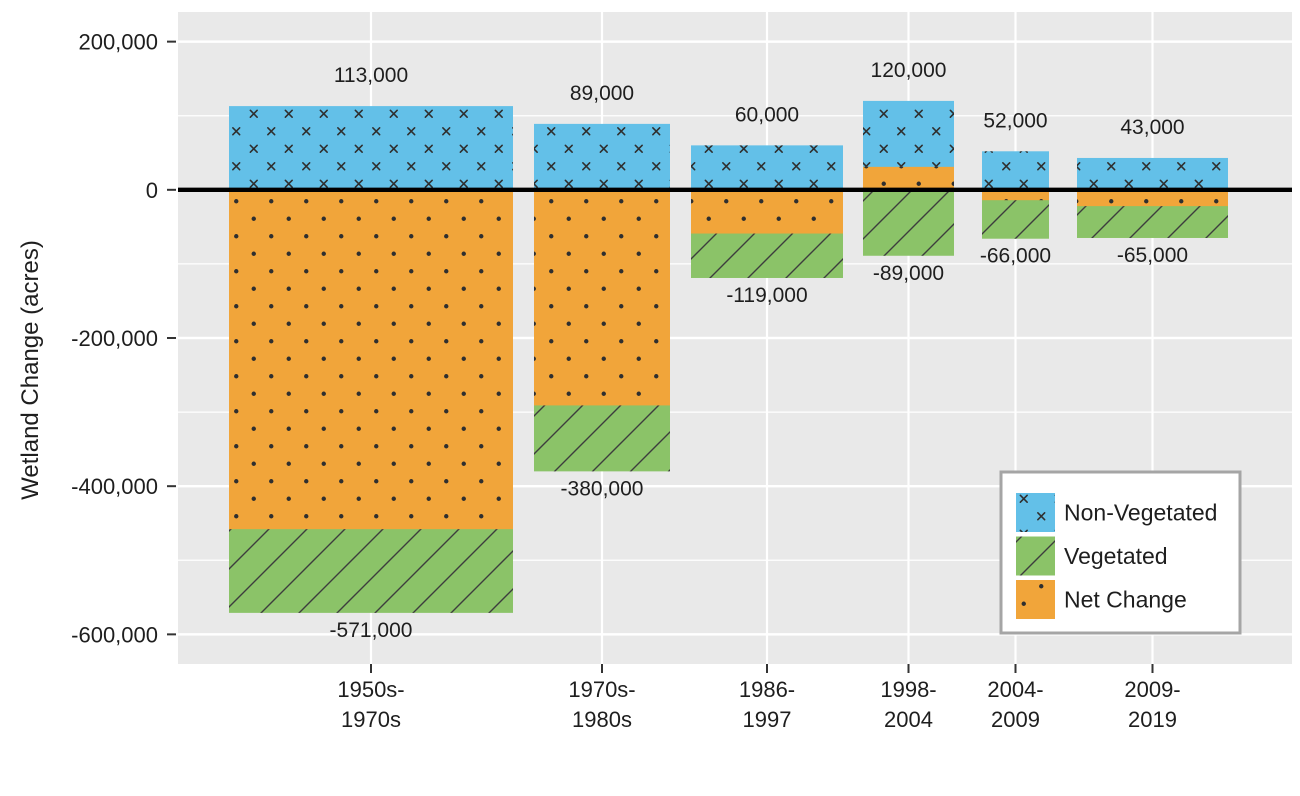 The image size is (1300, 796). What do you see at coordinates (767, 167) in the screenshot?
I see `bar-nonvegetated-1986-1997-pattern` at bounding box center [767, 167].